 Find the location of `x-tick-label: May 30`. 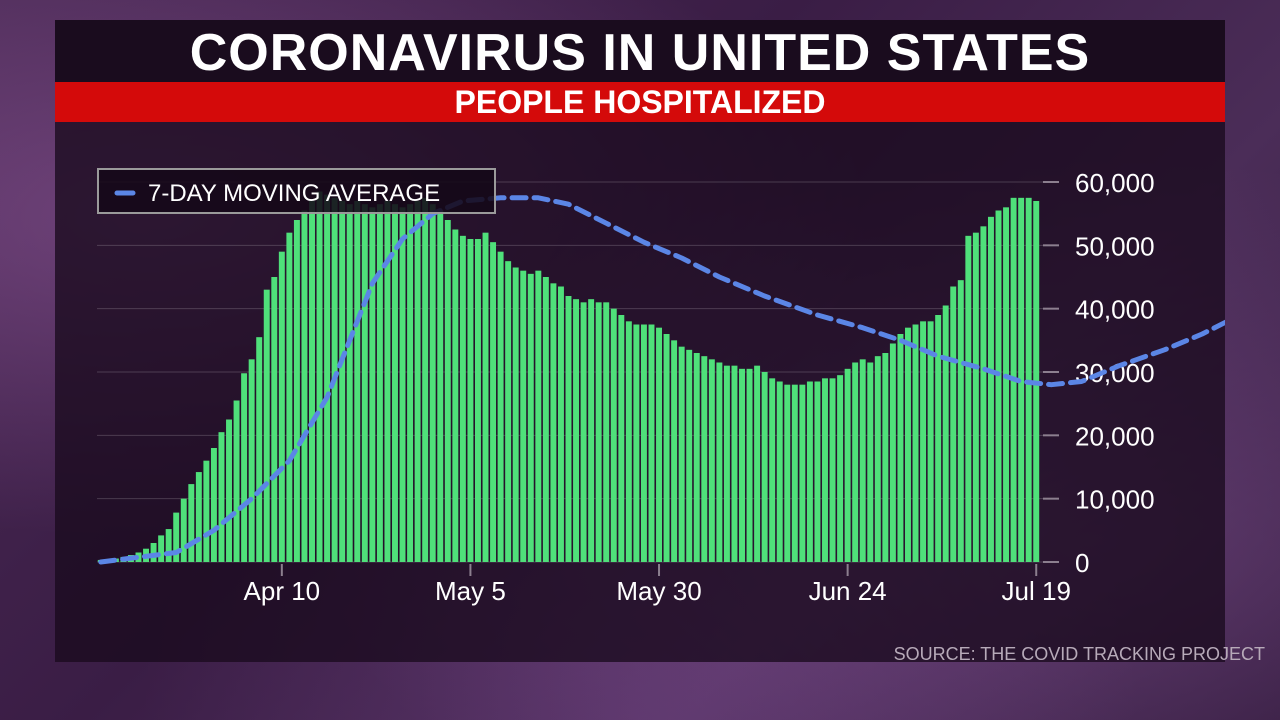

x-tick-label: May 30 is located at coordinates (658, 591).